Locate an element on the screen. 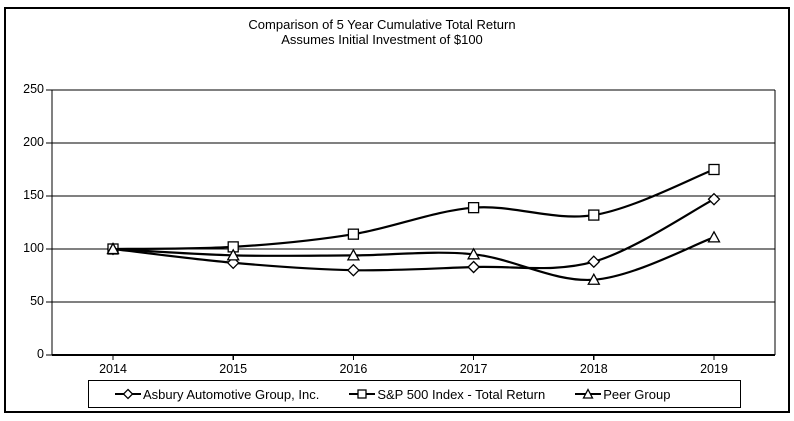 This screenshot has height=421, width=794. legend-item: Peer Group is located at coordinates (622, 394).